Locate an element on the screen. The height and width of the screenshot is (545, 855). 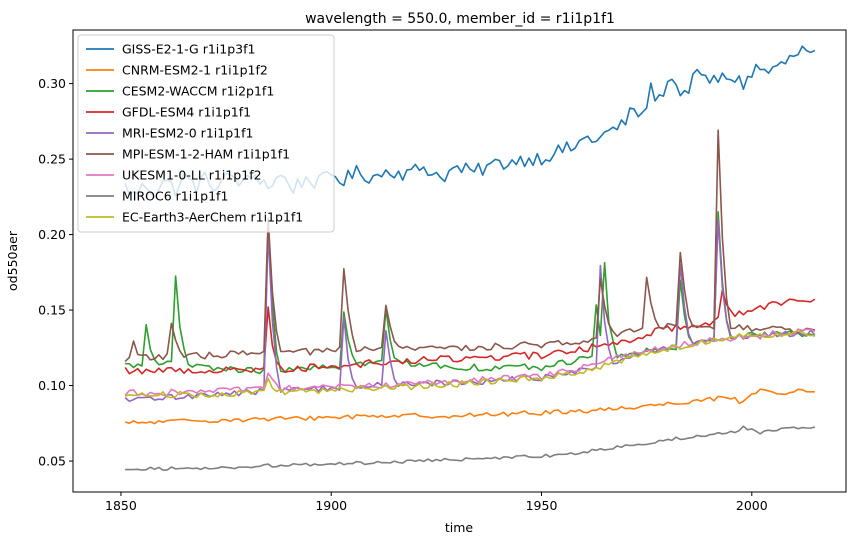
x-axis-label: time is located at coordinates (459, 527).